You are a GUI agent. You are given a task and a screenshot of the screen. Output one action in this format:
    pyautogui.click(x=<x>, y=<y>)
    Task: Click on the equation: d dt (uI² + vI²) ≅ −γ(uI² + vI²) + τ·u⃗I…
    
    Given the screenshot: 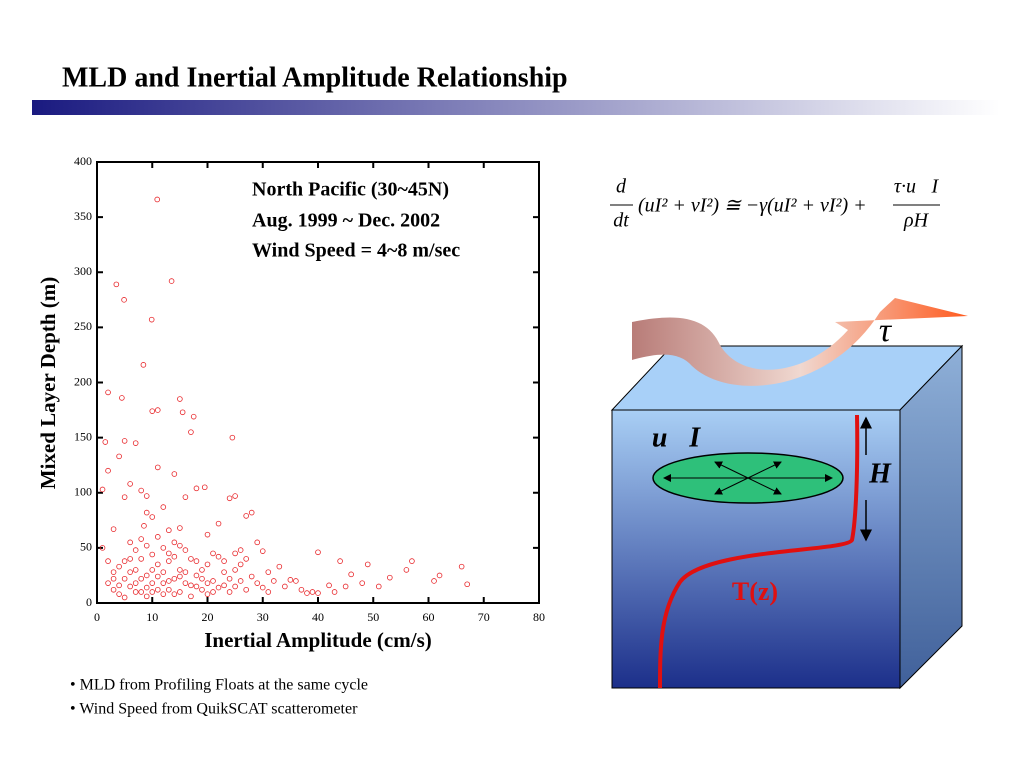 What is the action you would take?
    pyautogui.click(x=775, y=204)
    